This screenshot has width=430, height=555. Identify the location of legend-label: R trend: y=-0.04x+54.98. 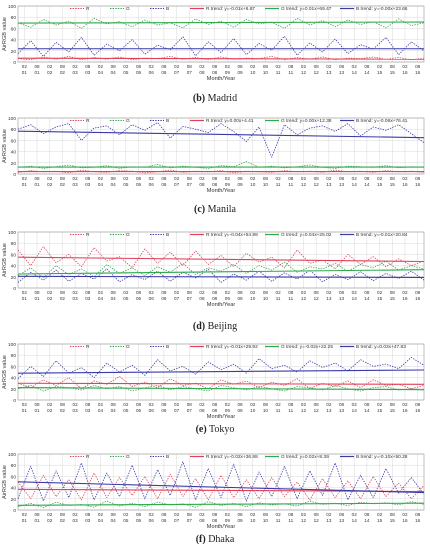
(232, 235).